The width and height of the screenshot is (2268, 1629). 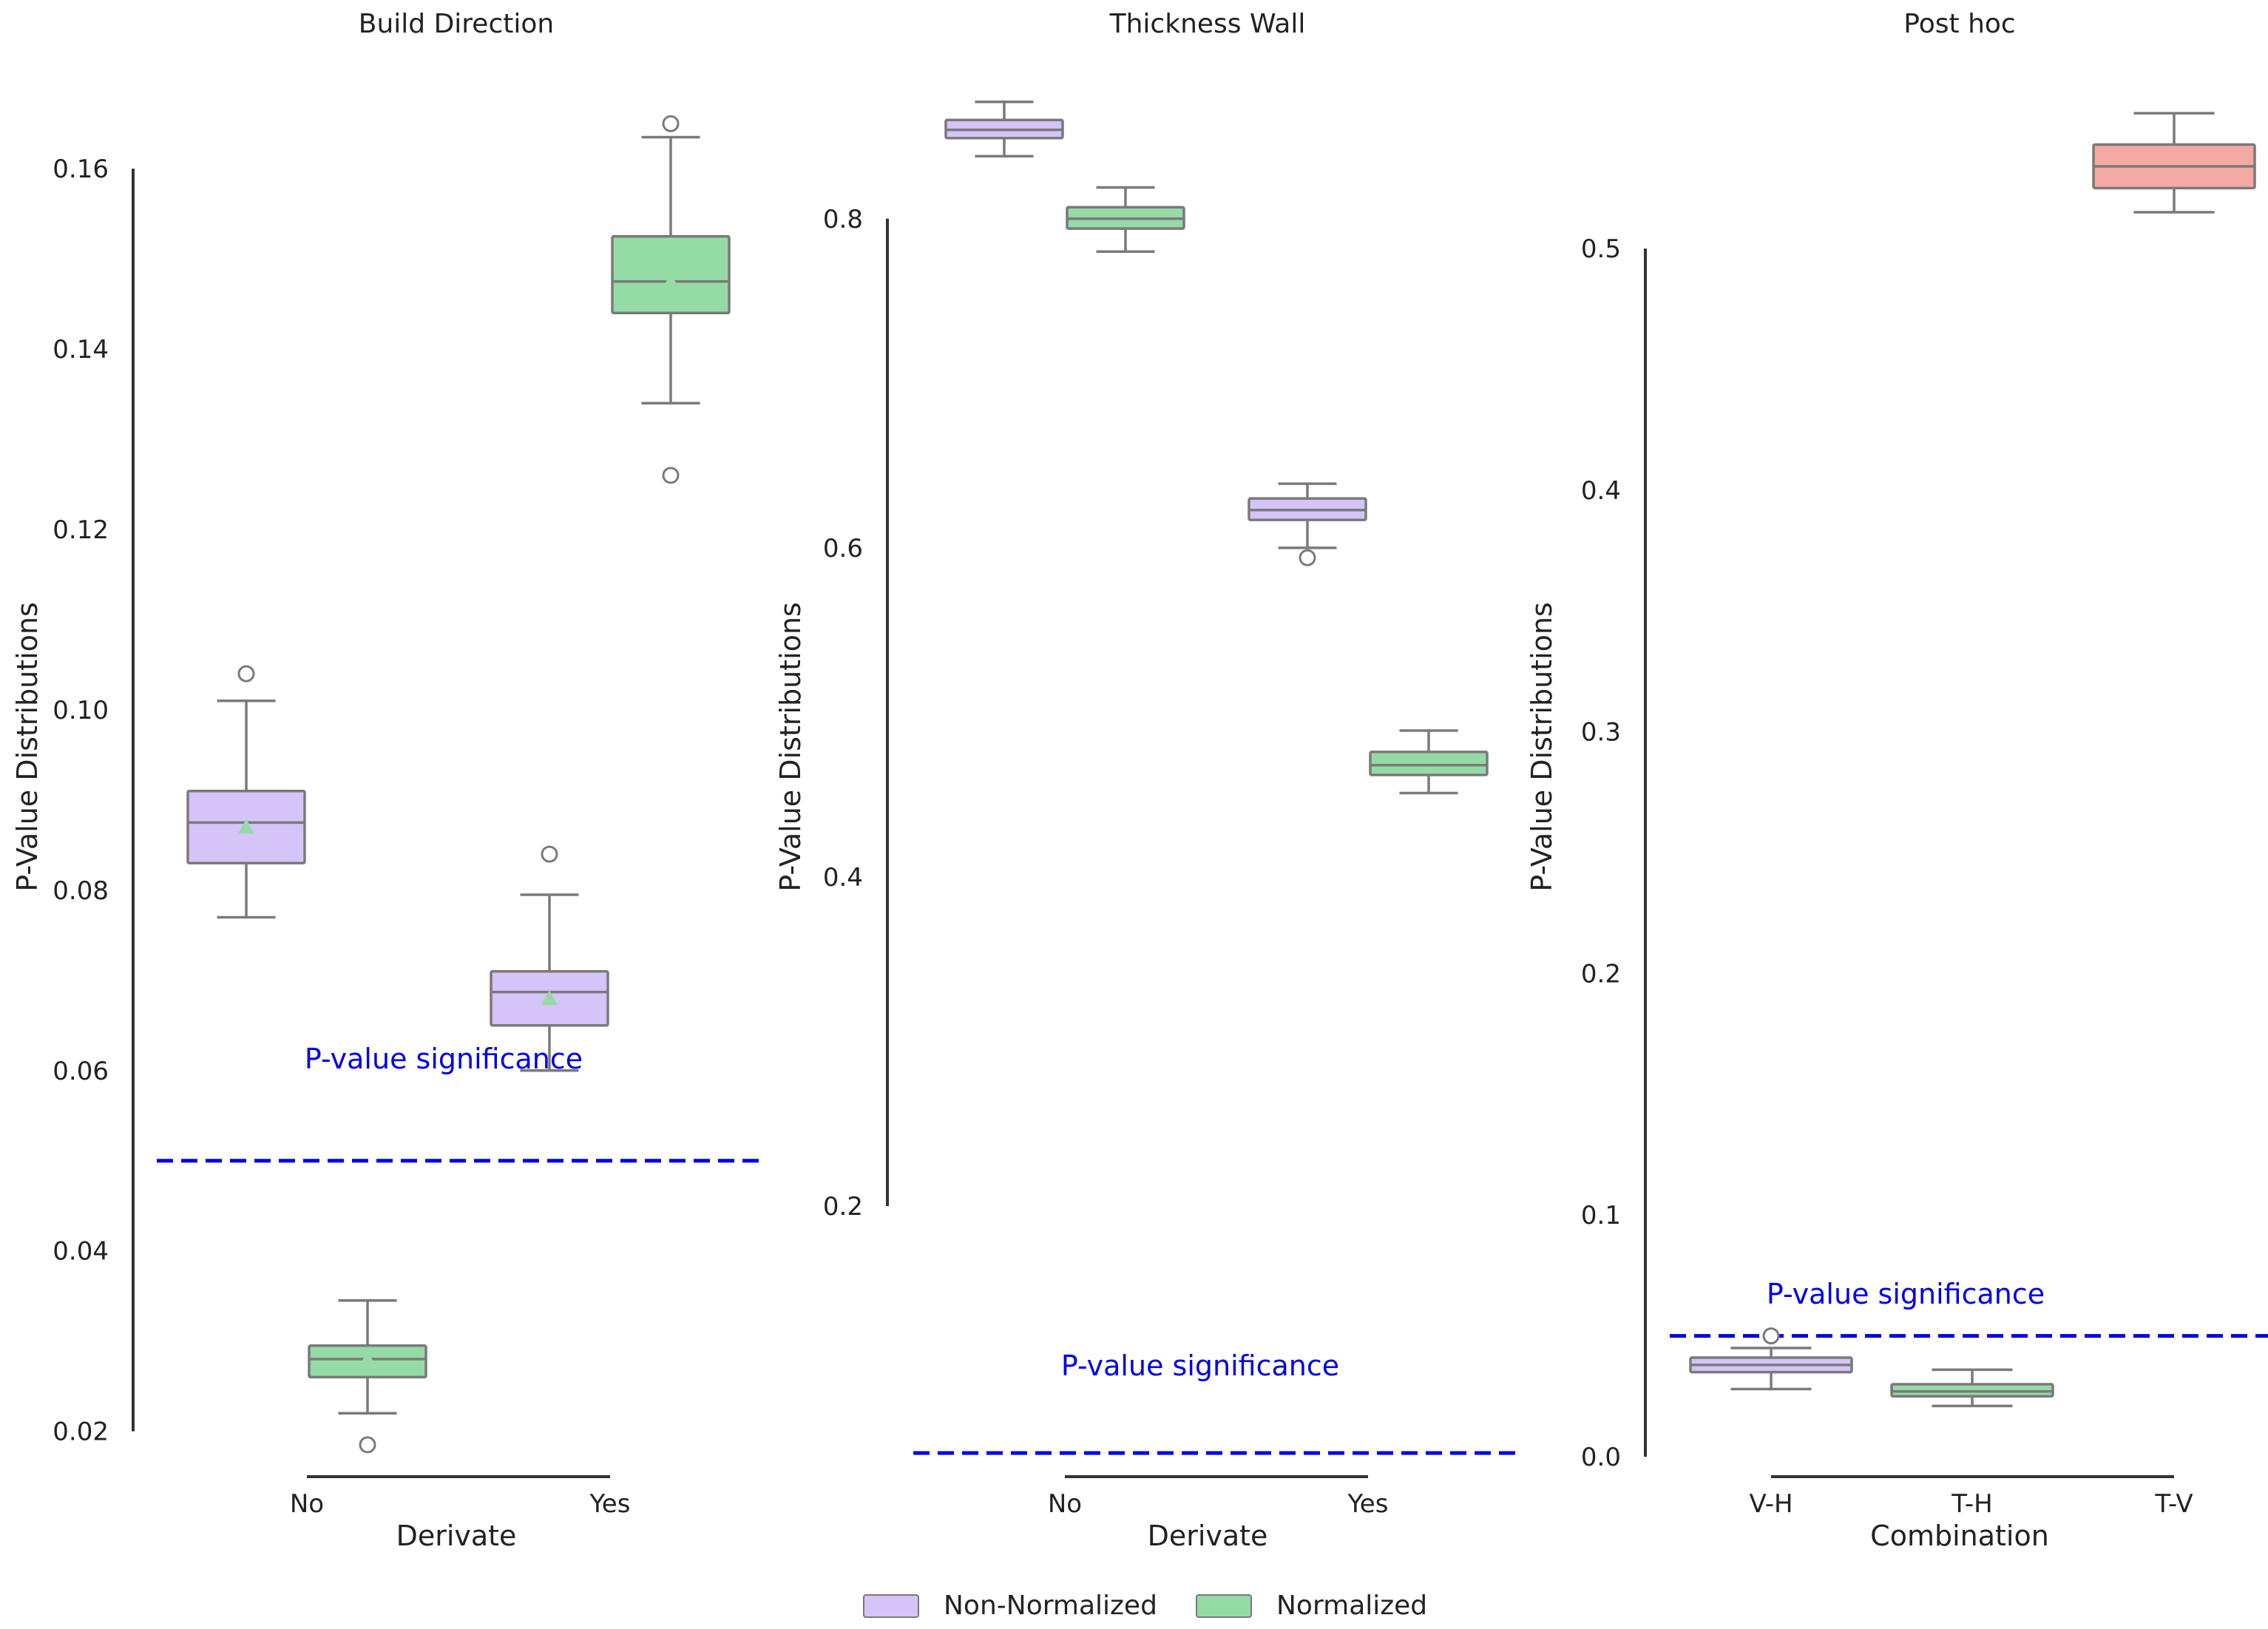 I want to click on x-tick-label: T-V, so click(x=2173, y=1504).